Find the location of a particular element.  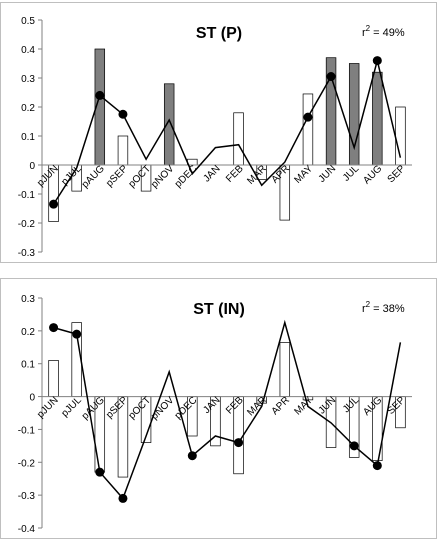

y-tick-label: 0.5 is located at coordinates (28, 21).